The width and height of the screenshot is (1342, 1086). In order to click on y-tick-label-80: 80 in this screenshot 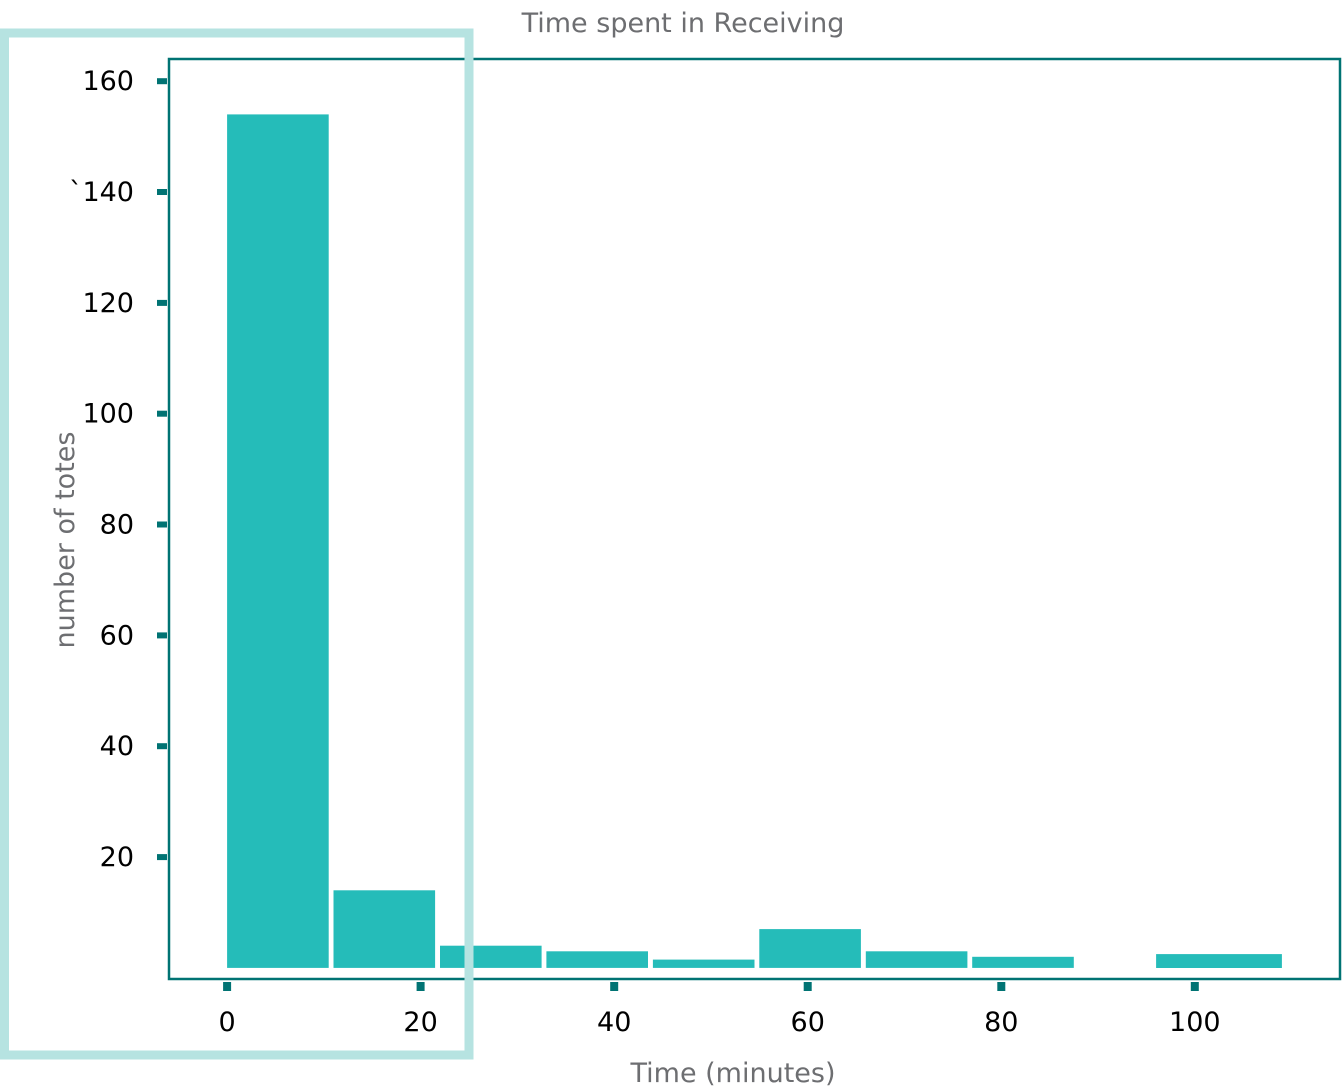, I will do `click(117, 525)`.